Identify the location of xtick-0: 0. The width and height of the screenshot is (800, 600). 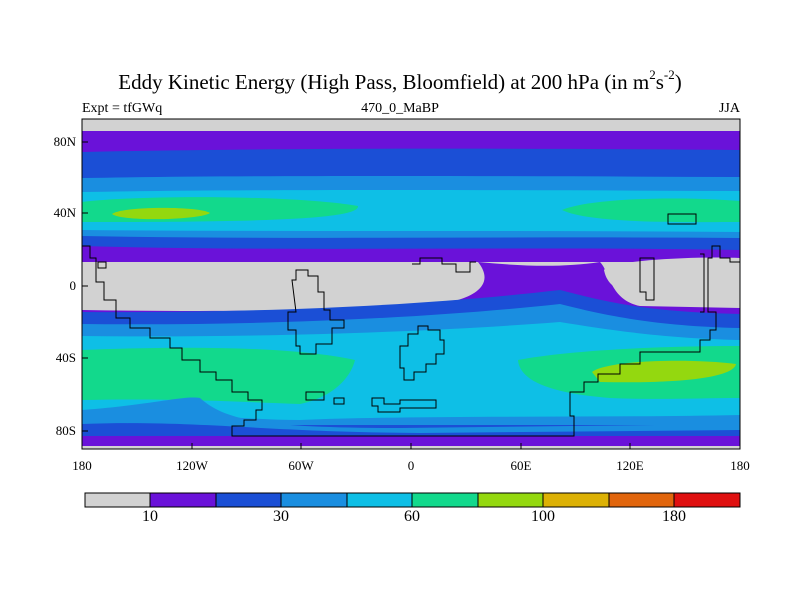
(411, 465).